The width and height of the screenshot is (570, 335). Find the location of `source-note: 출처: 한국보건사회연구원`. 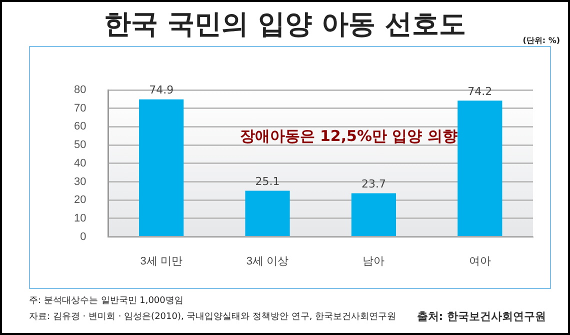

source-note: 출처: 한국보건사회연구원 is located at coordinates (481, 316).